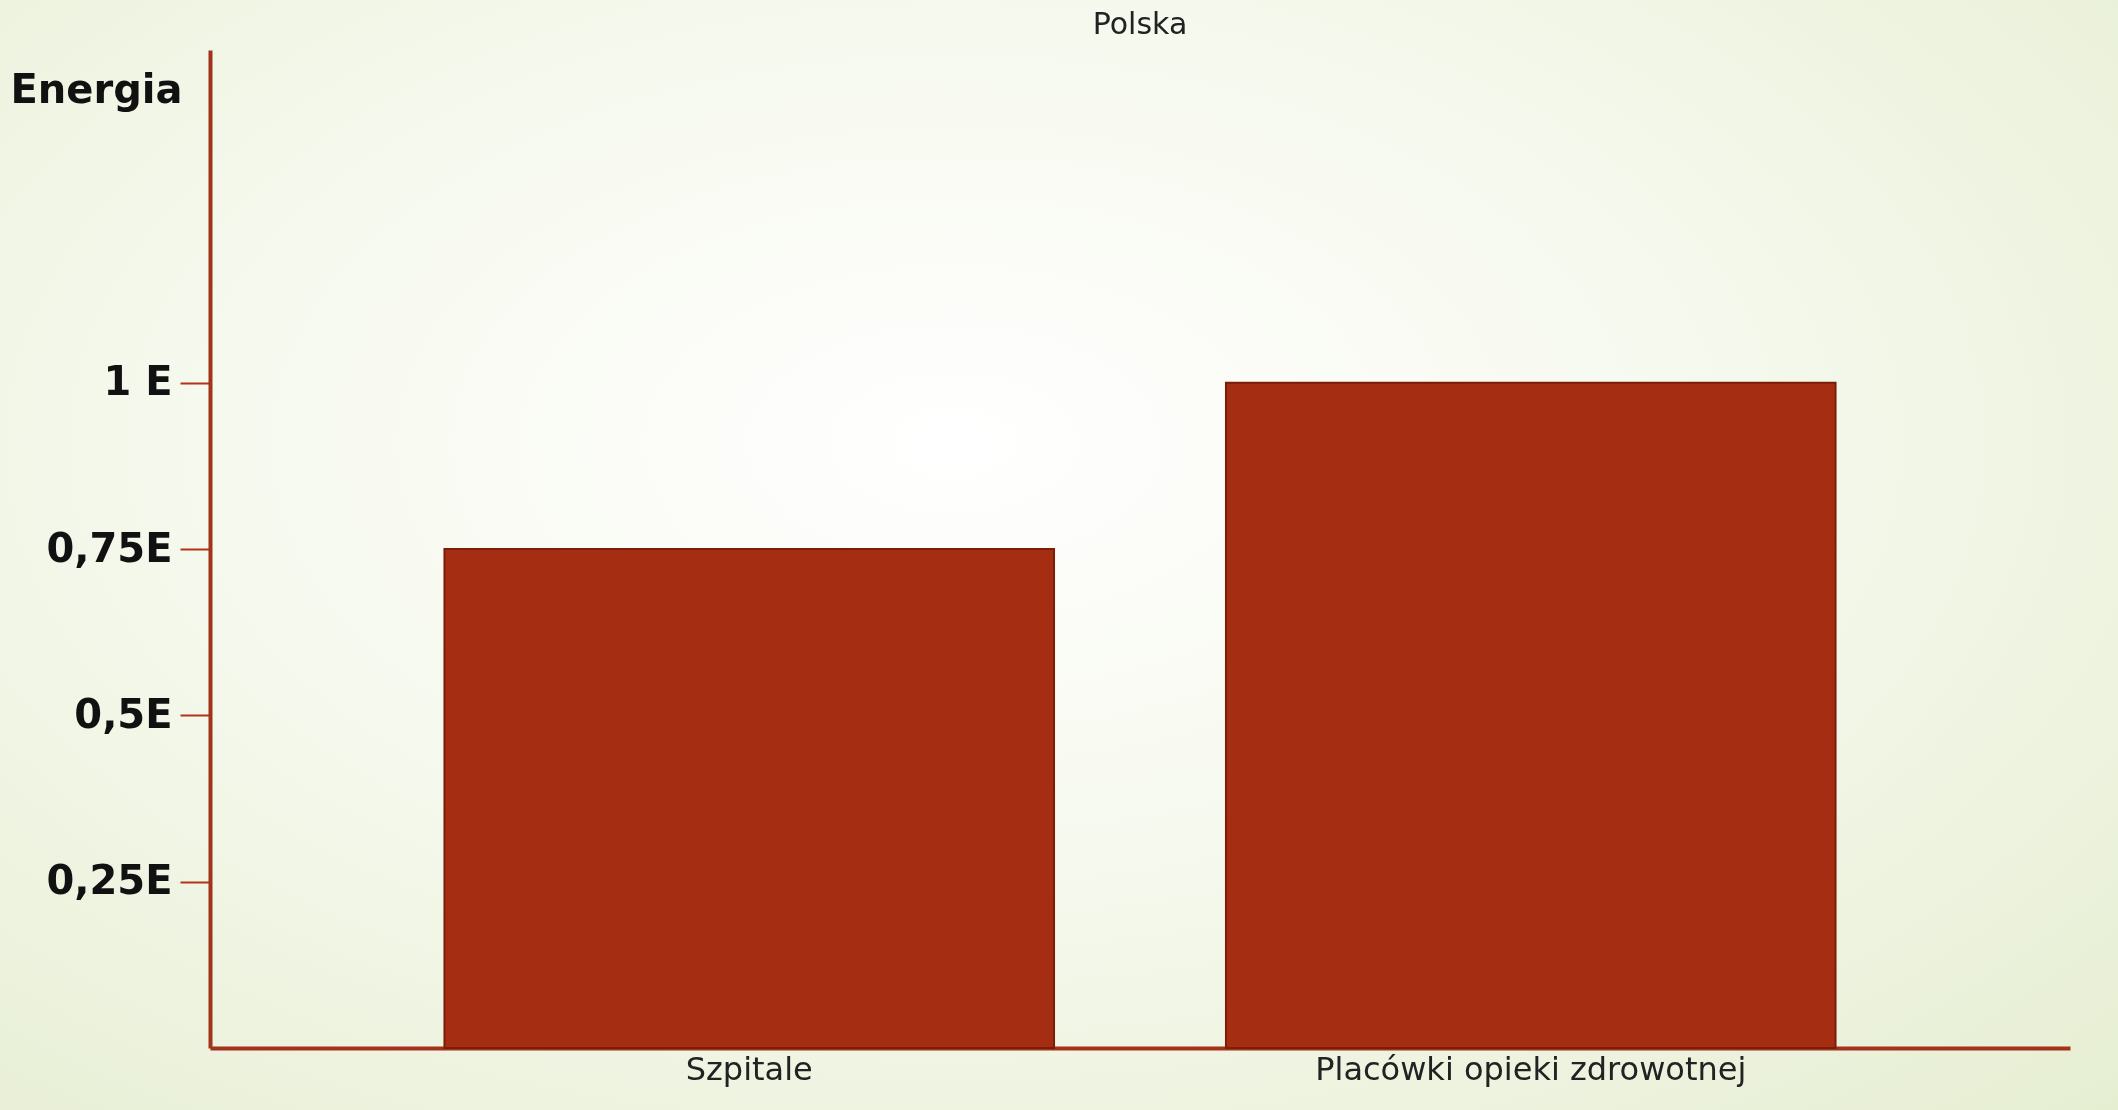 The width and height of the screenshot is (2118, 1110). What do you see at coordinates (749, 1068) in the screenshot?
I see `x-tick-label: Szpitale` at bounding box center [749, 1068].